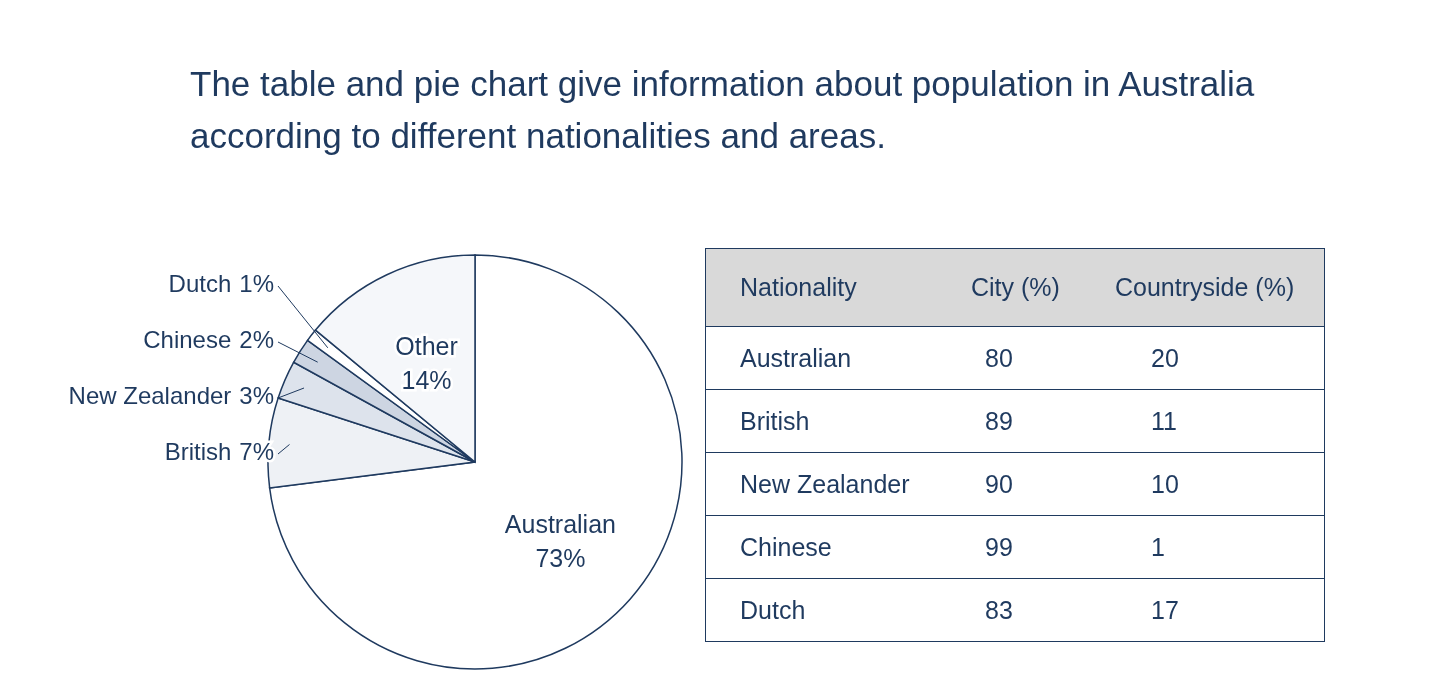  Describe the element at coordinates (560, 524) in the screenshot. I see `slice-label: Australian` at that location.